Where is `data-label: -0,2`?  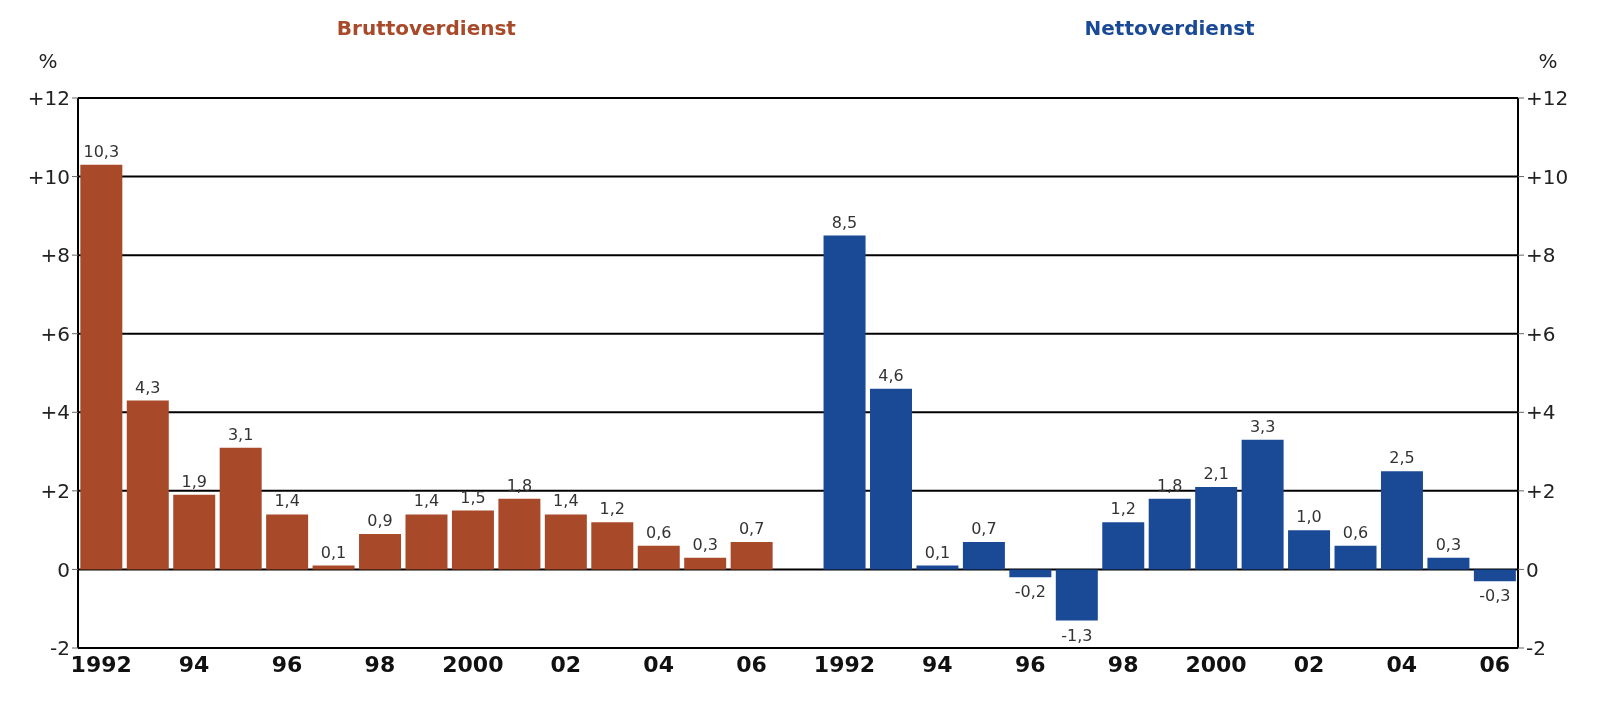
data-label: -0,2 is located at coordinates (1030, 592).